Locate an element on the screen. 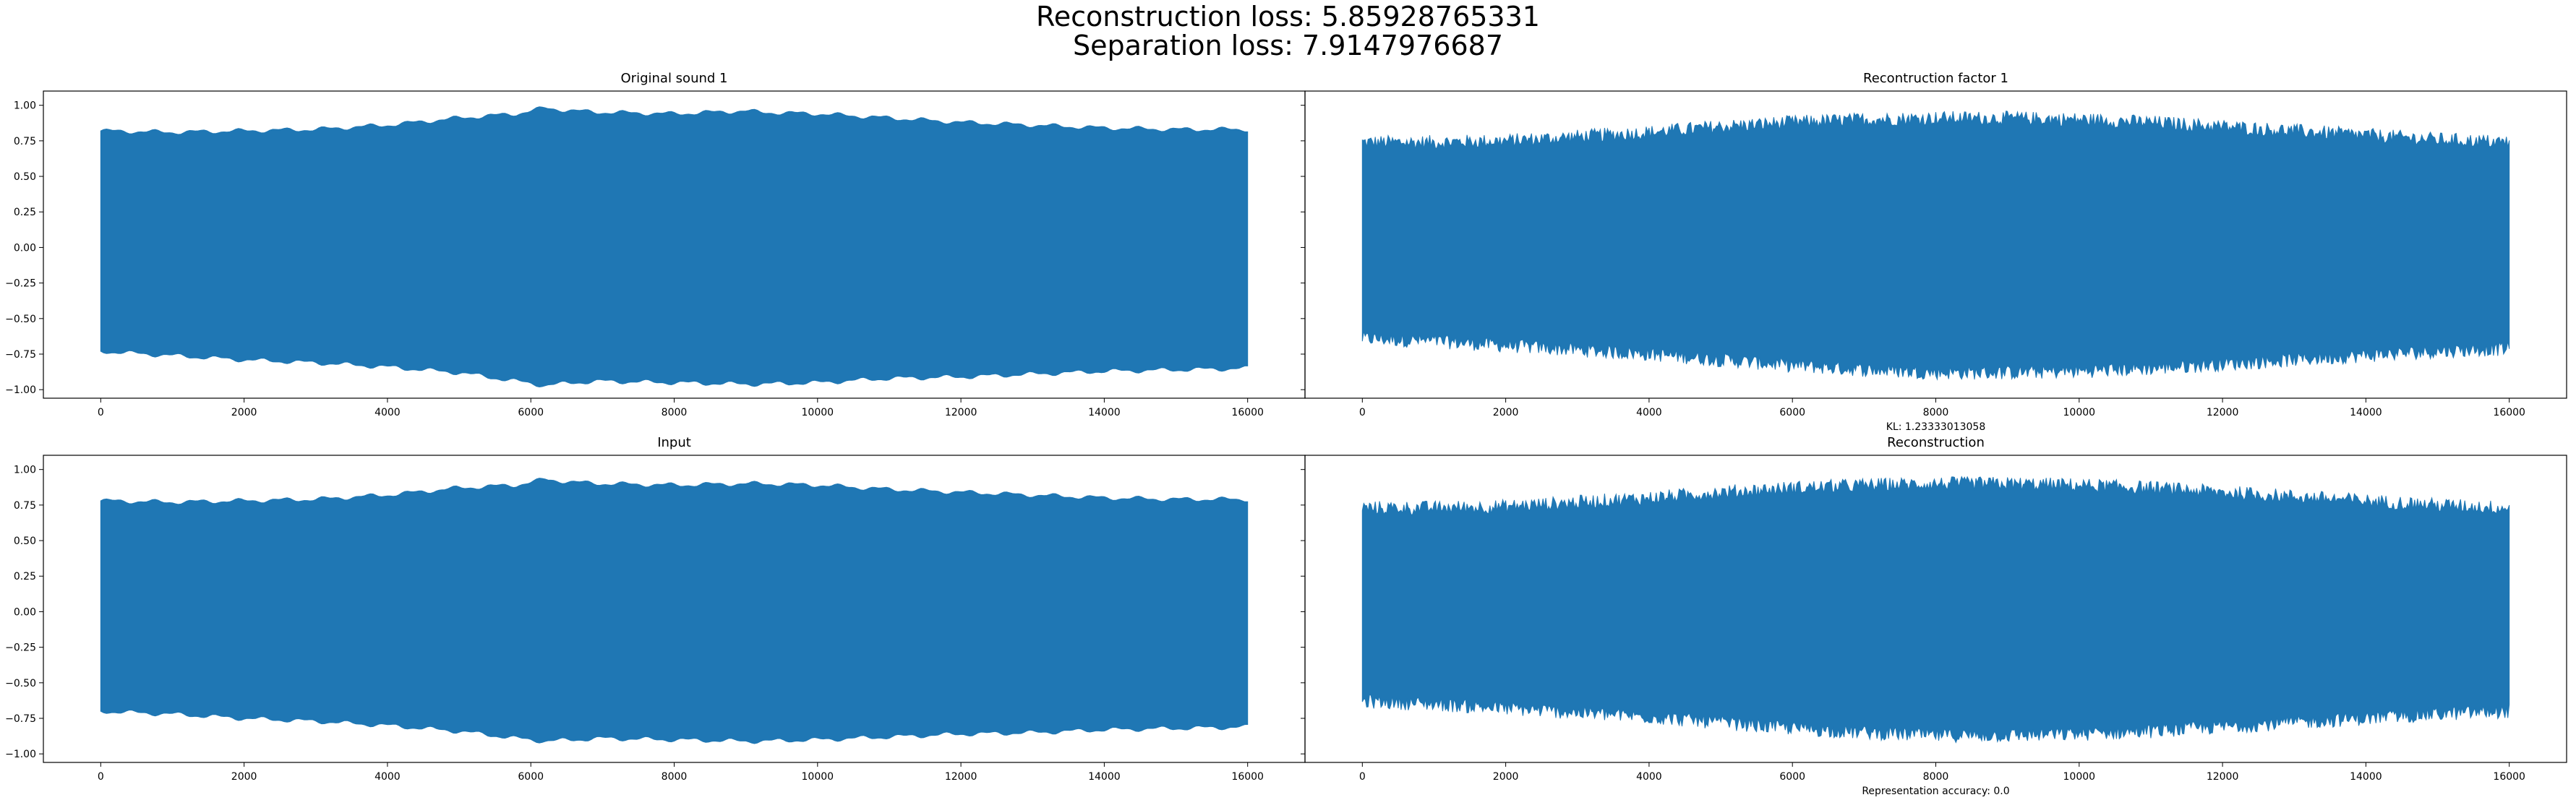  subplot-title: Original sound 1 is located at coordinates (674, 78).